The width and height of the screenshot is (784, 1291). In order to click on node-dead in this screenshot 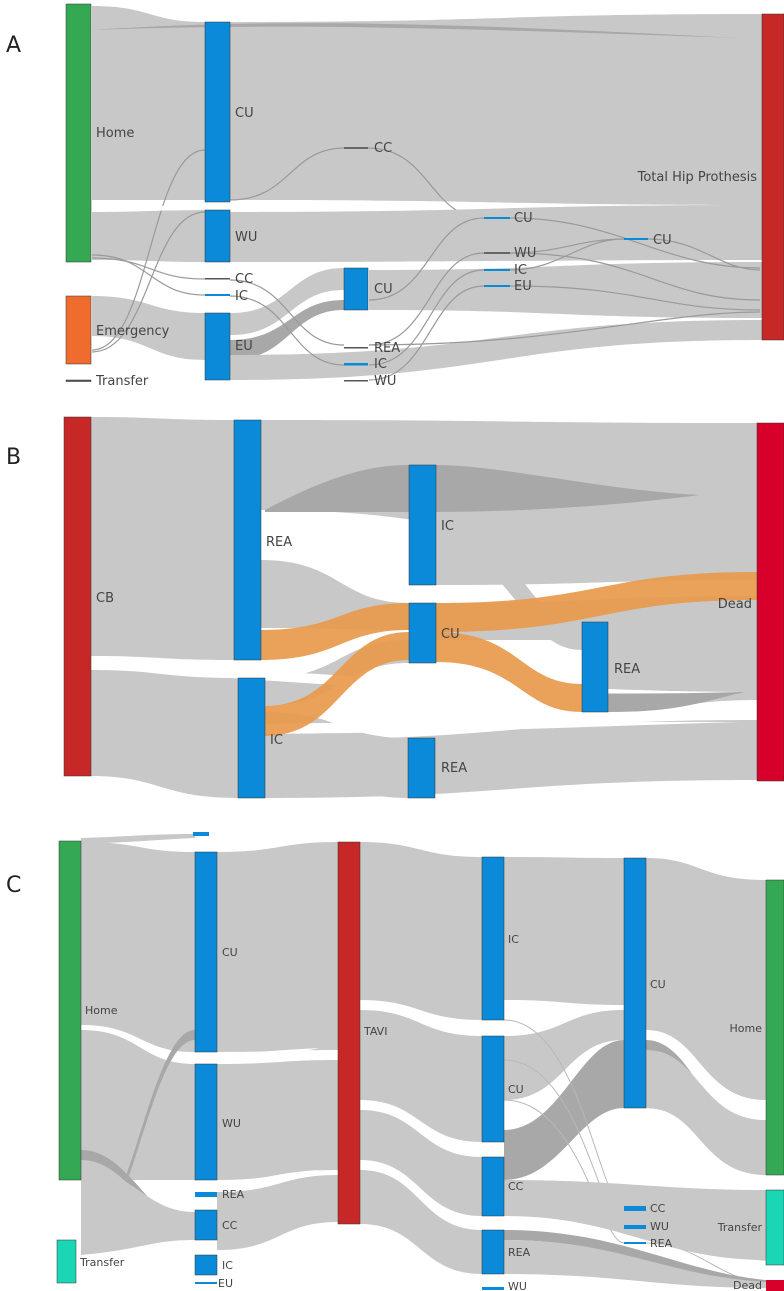, I will do `click(770, 602)`.